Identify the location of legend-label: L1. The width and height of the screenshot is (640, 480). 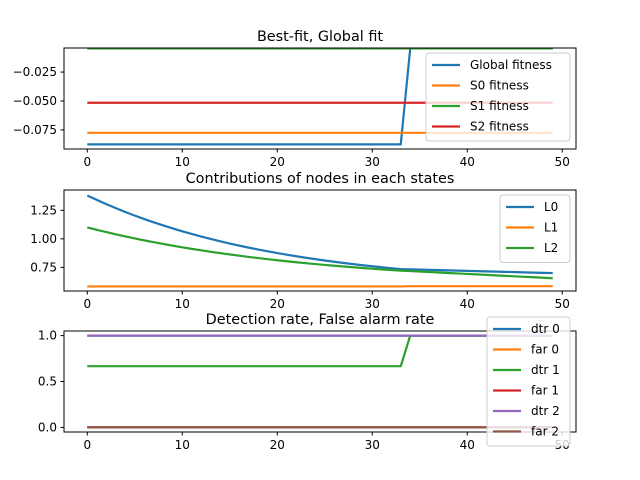
(551, 228).